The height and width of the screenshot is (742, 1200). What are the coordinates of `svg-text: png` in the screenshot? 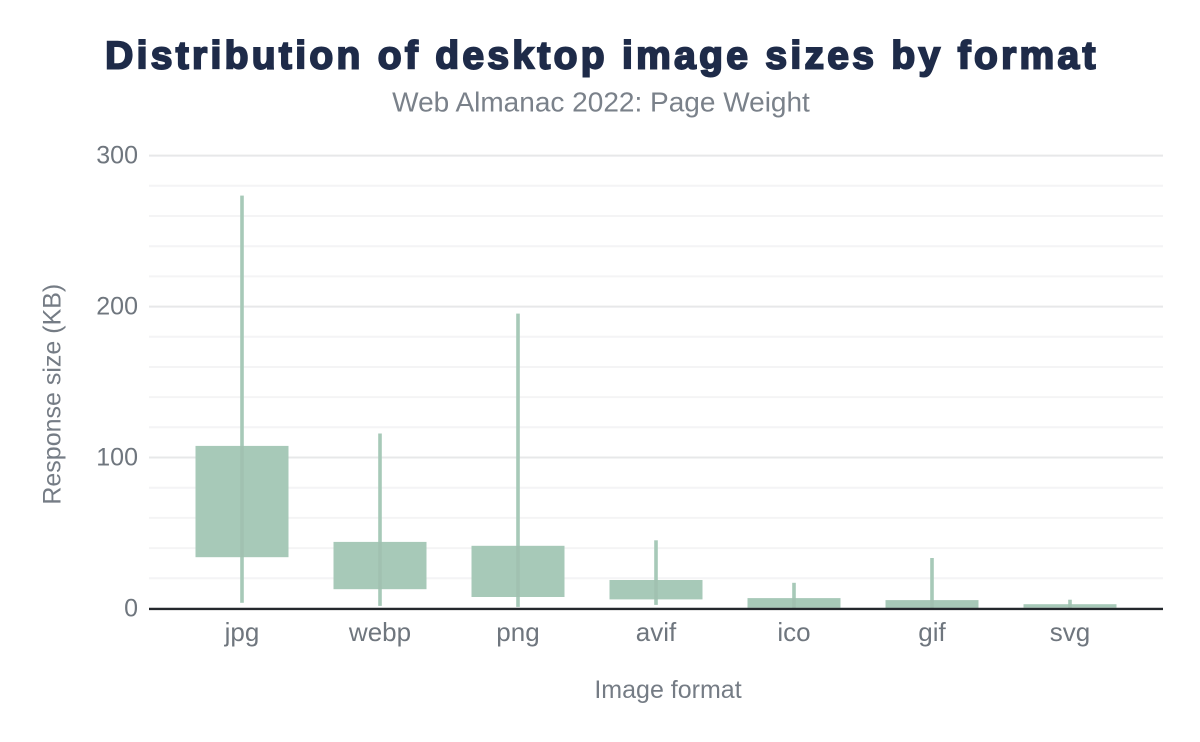 It's located at (517, 632).